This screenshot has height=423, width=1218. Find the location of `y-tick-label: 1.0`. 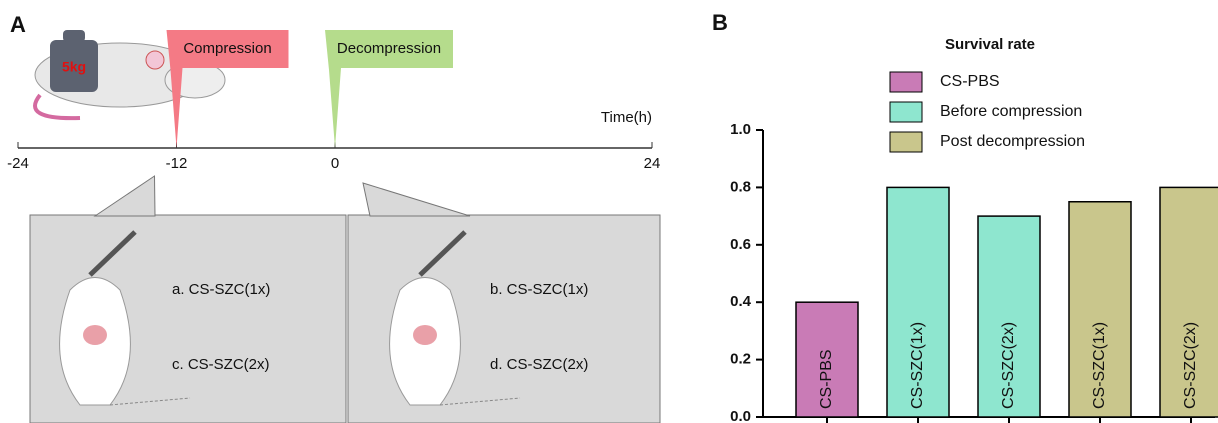

y-tick-label: 1.0 is located at coordinates (740, 129).